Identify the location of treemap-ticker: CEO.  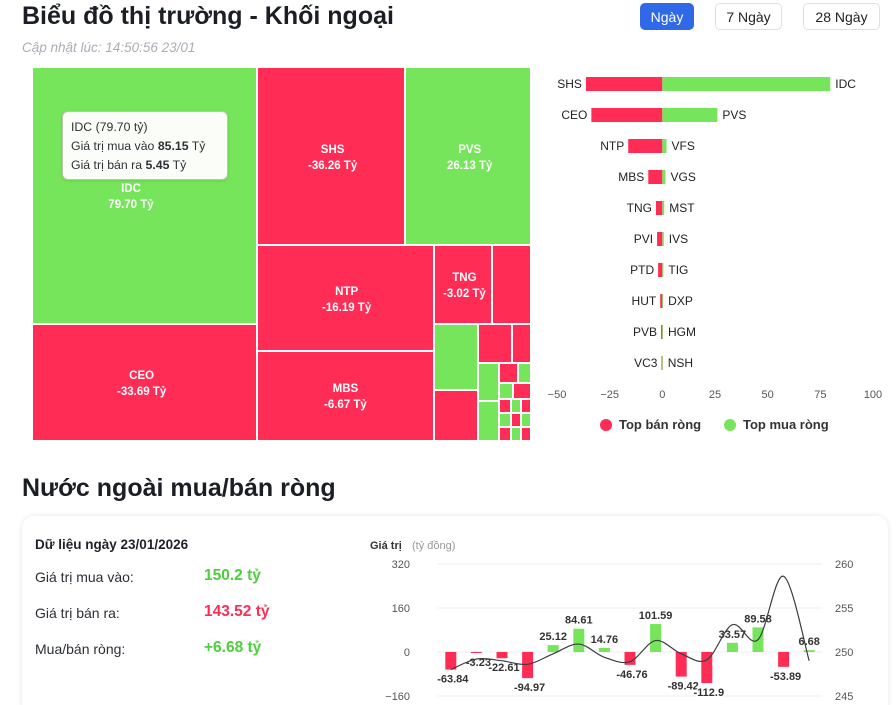
(142, 376).